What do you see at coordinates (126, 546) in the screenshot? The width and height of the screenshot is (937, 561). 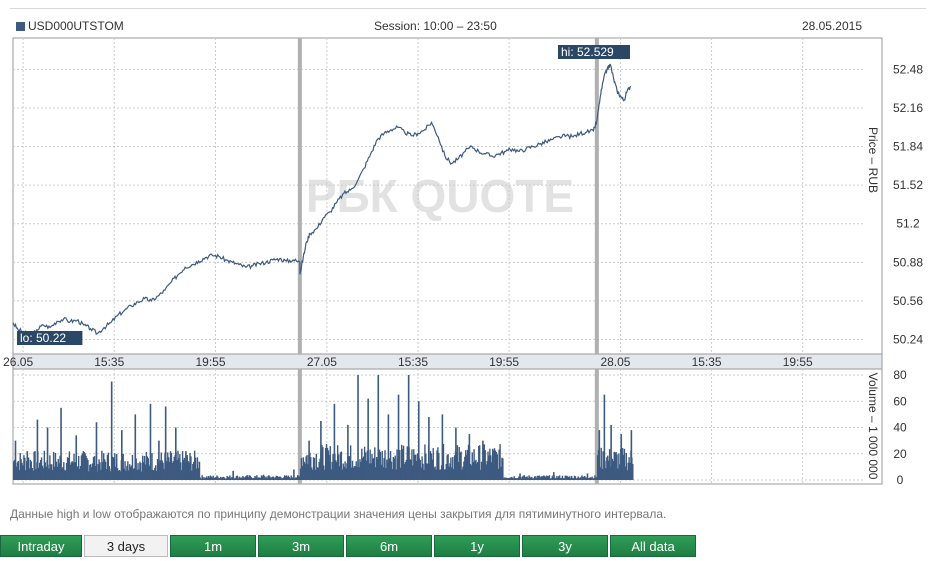 I see `period-button-3-days: 3 days` at bounding box center [126, 546].